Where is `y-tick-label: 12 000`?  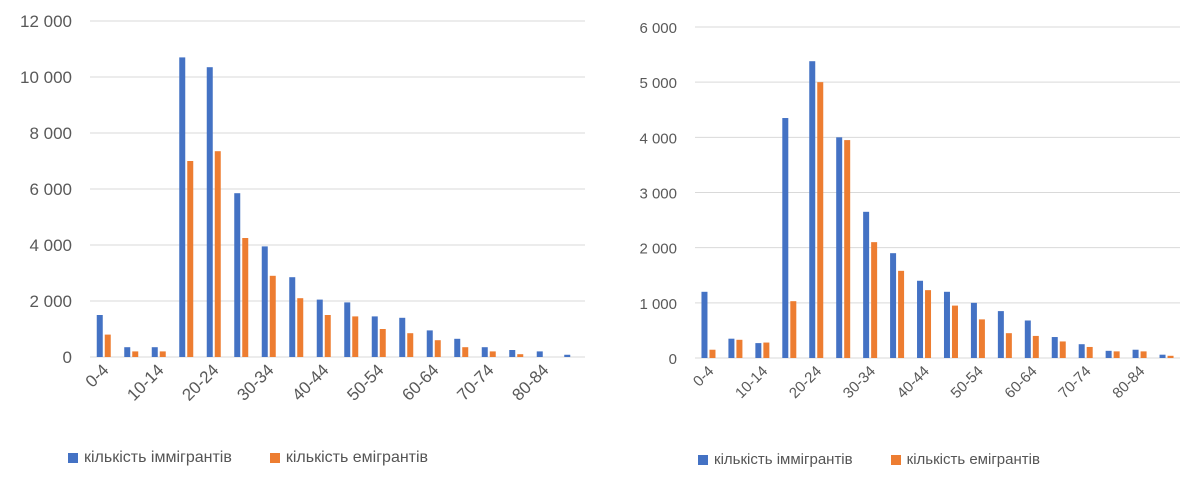
y-tick-label: 12 000 is located at coordinates (46, 21).